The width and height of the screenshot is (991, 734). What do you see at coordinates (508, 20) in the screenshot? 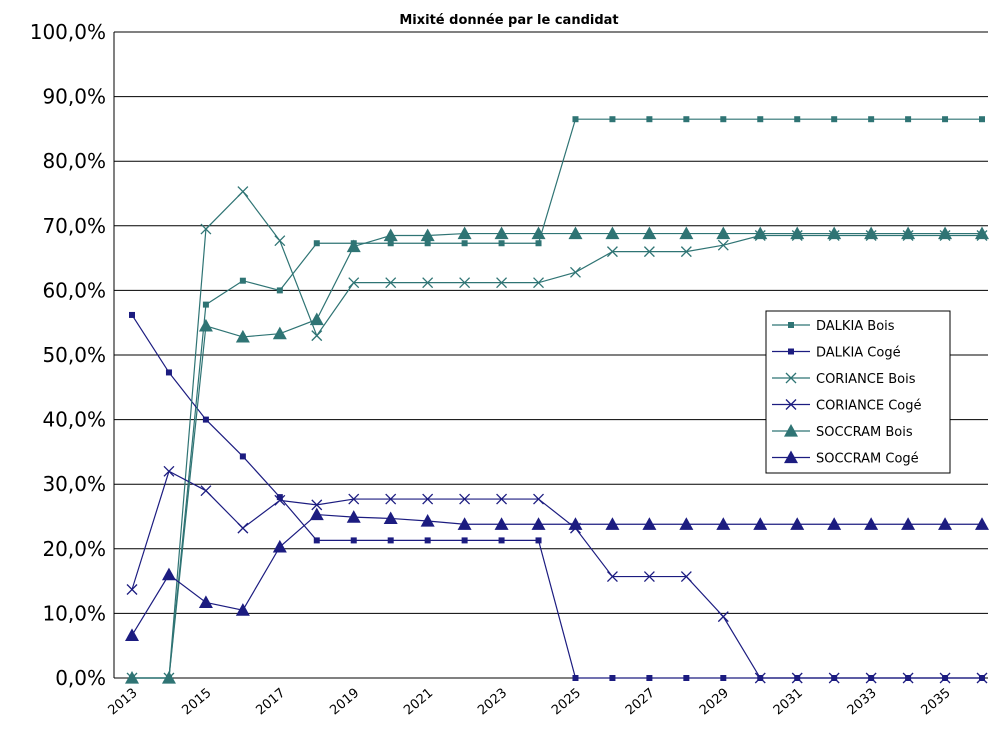
I see `chart-title: Mixité donnée par le candidat` at bounding box center [508, 20].